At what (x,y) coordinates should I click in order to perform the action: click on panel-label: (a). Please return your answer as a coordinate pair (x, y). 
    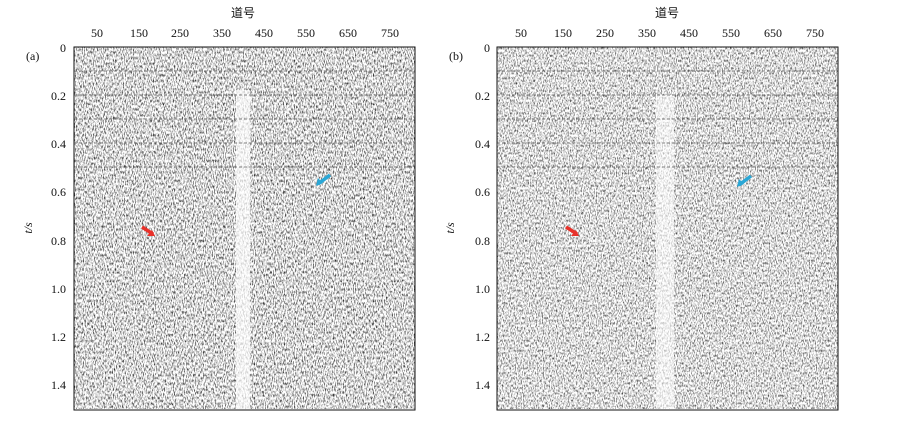
    Looking at the image, I should click on (32, 56).